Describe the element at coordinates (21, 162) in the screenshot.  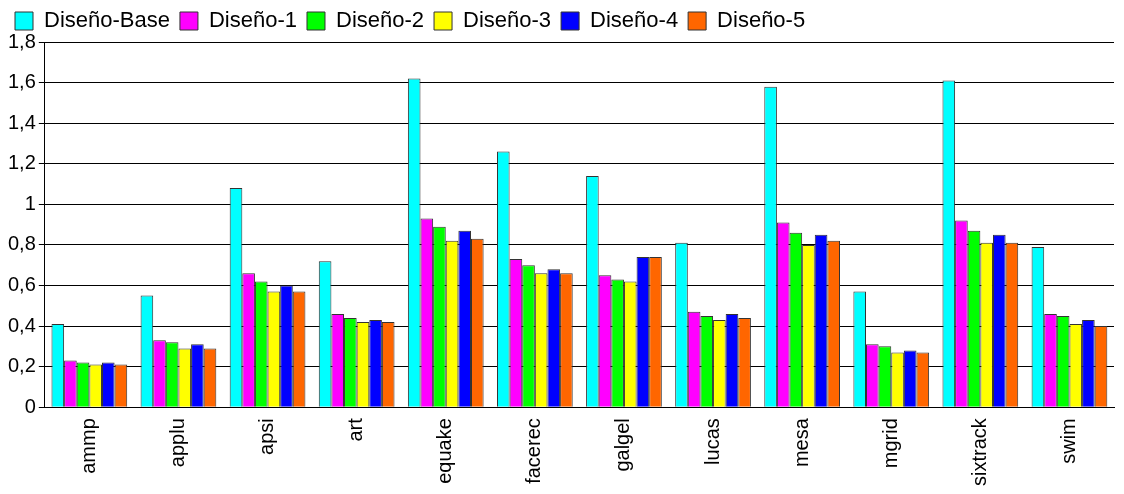
I see `y-tick-label: 1,2` at that location.